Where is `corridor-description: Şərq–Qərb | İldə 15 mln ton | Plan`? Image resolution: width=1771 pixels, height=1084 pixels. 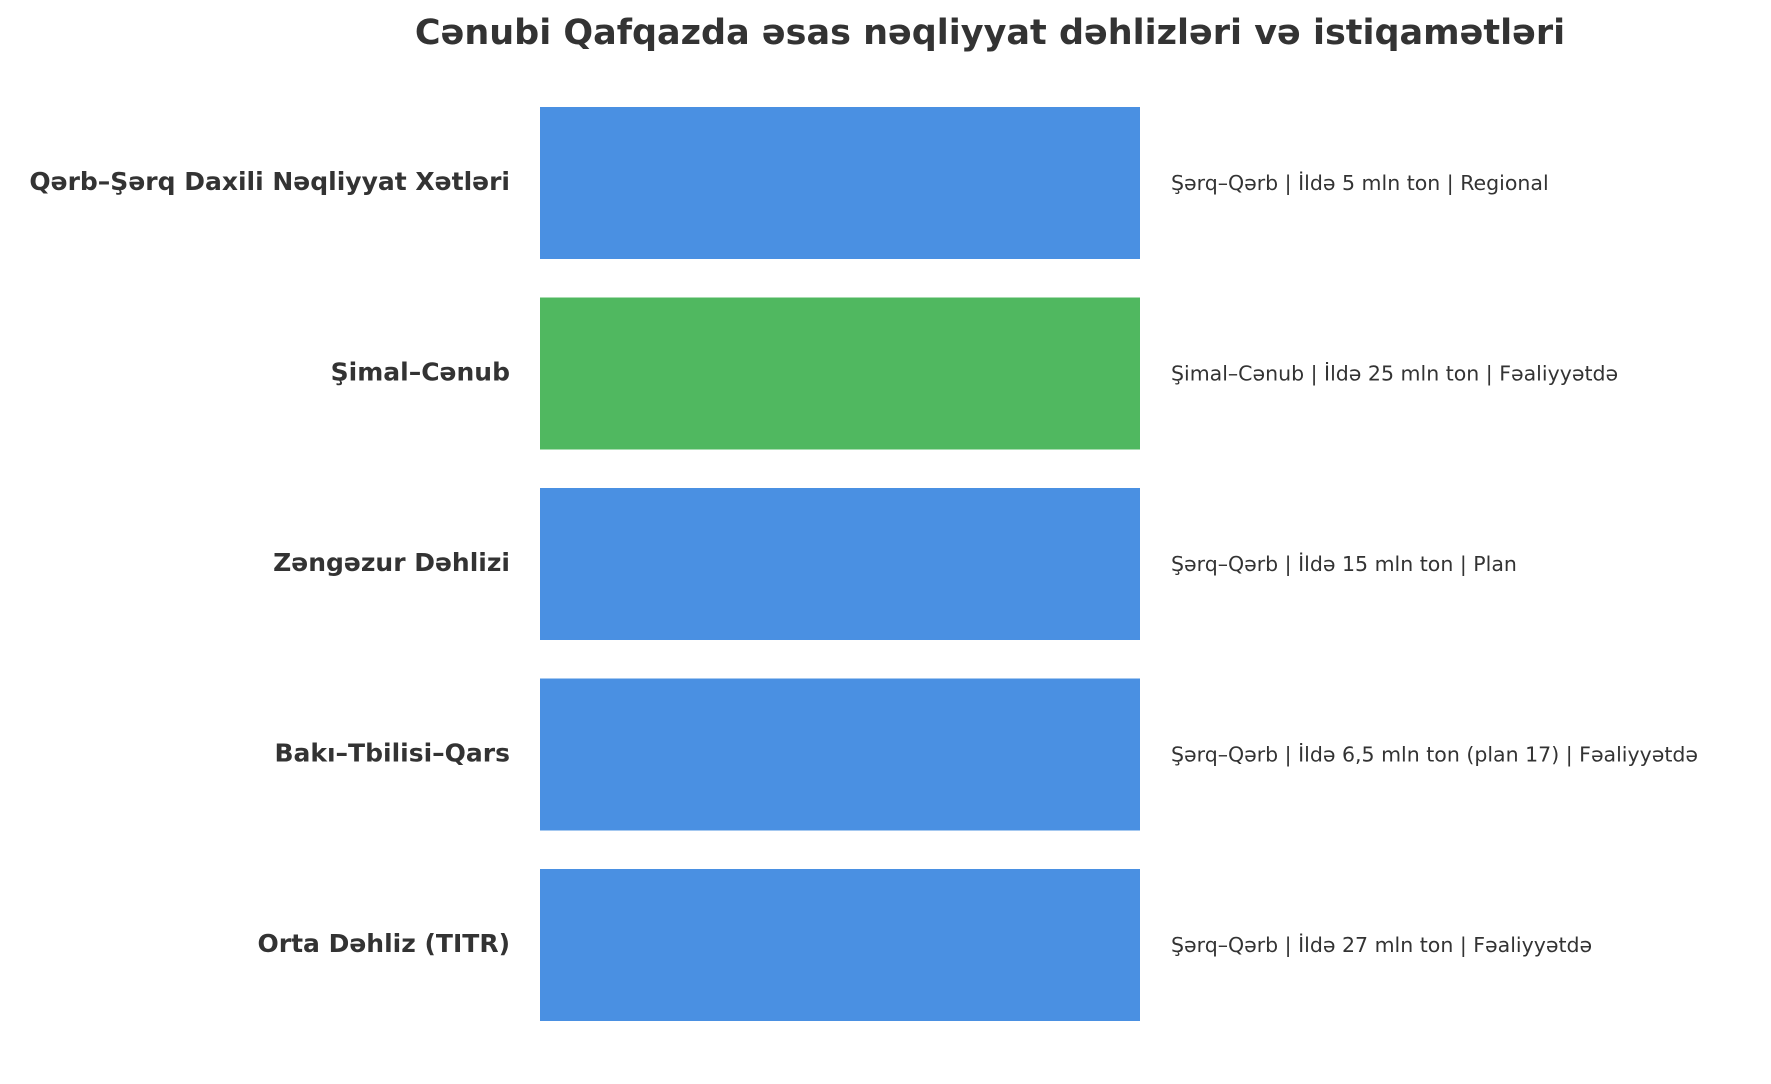
corridor-description: Şərq–Qərb | İldə 15 mln ton | Plan is located at coordinates (1344, 564).